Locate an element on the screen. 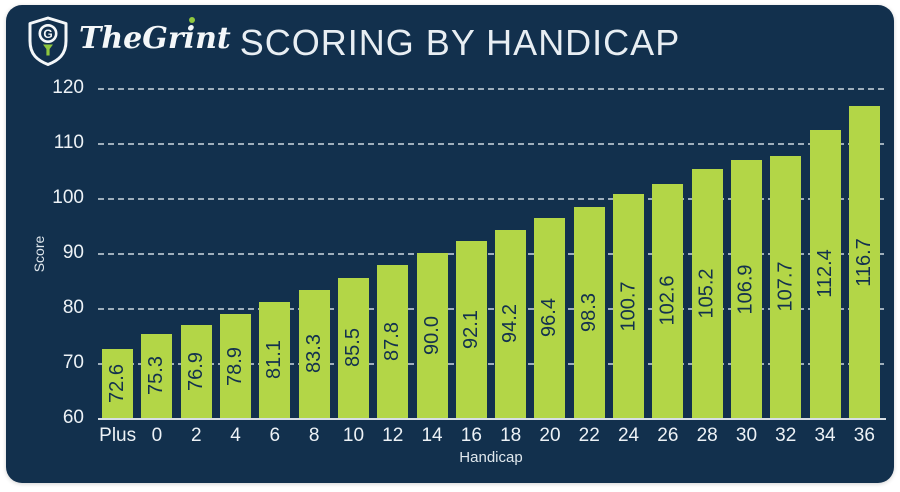 This screenshot has width=900, height=492. bar-0: 75.3 is located at coordinates (157, 375).